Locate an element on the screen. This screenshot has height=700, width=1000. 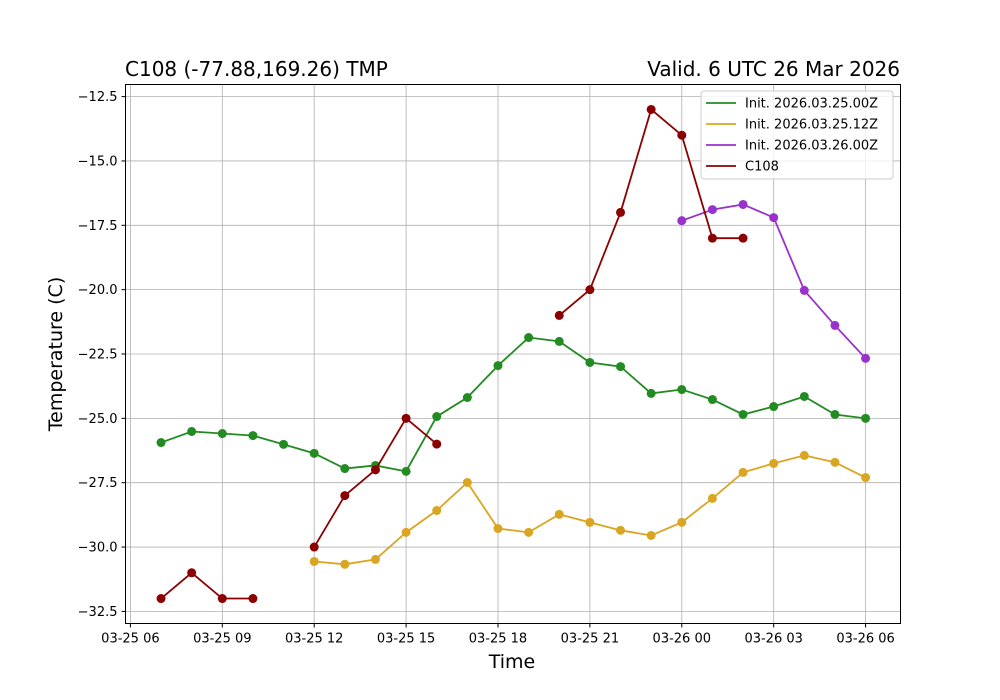
x-tick-label: 03-26 03 is located at coordinates (773, 639).